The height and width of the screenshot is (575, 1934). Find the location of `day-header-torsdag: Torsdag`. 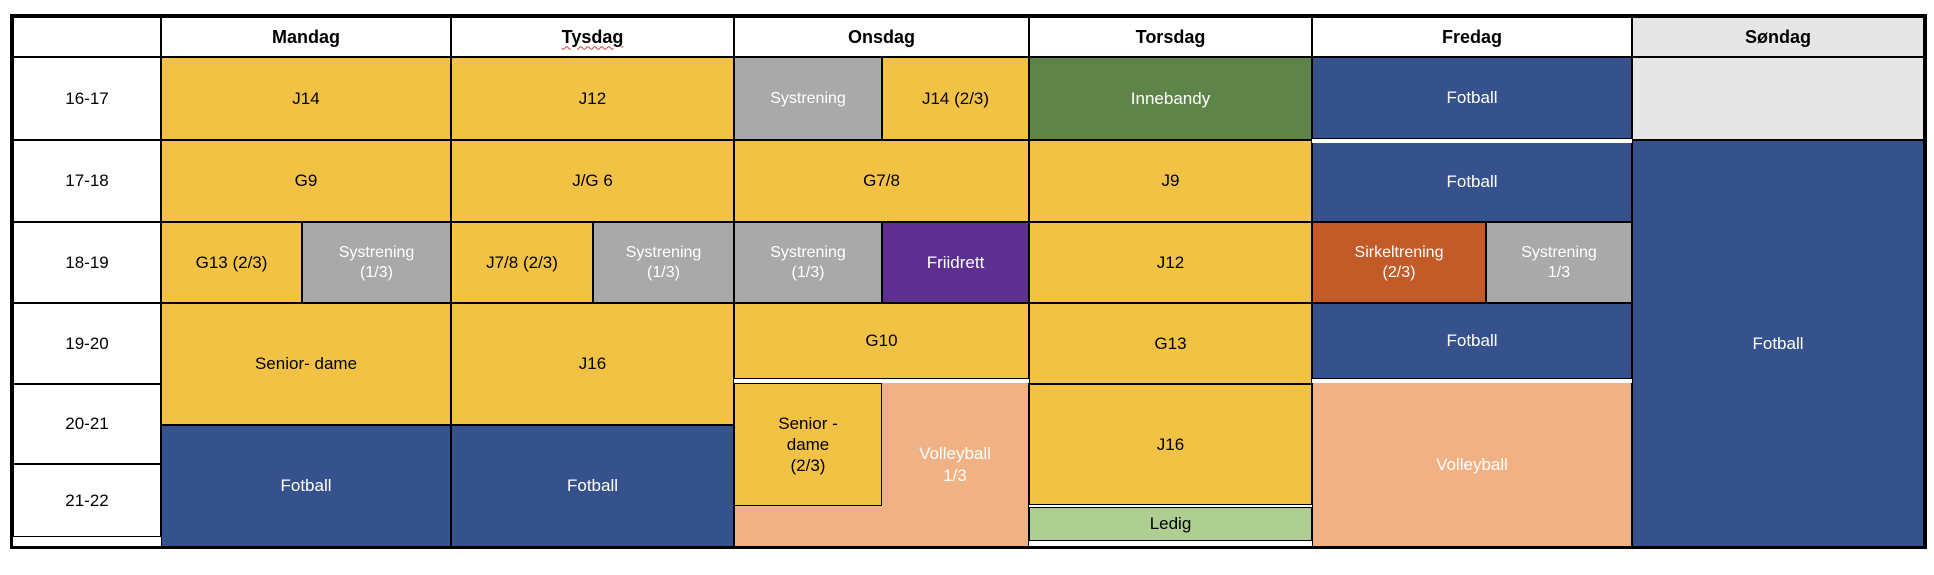

day-header-torsdag: Torsdag is located at coordinates (1170, 37).